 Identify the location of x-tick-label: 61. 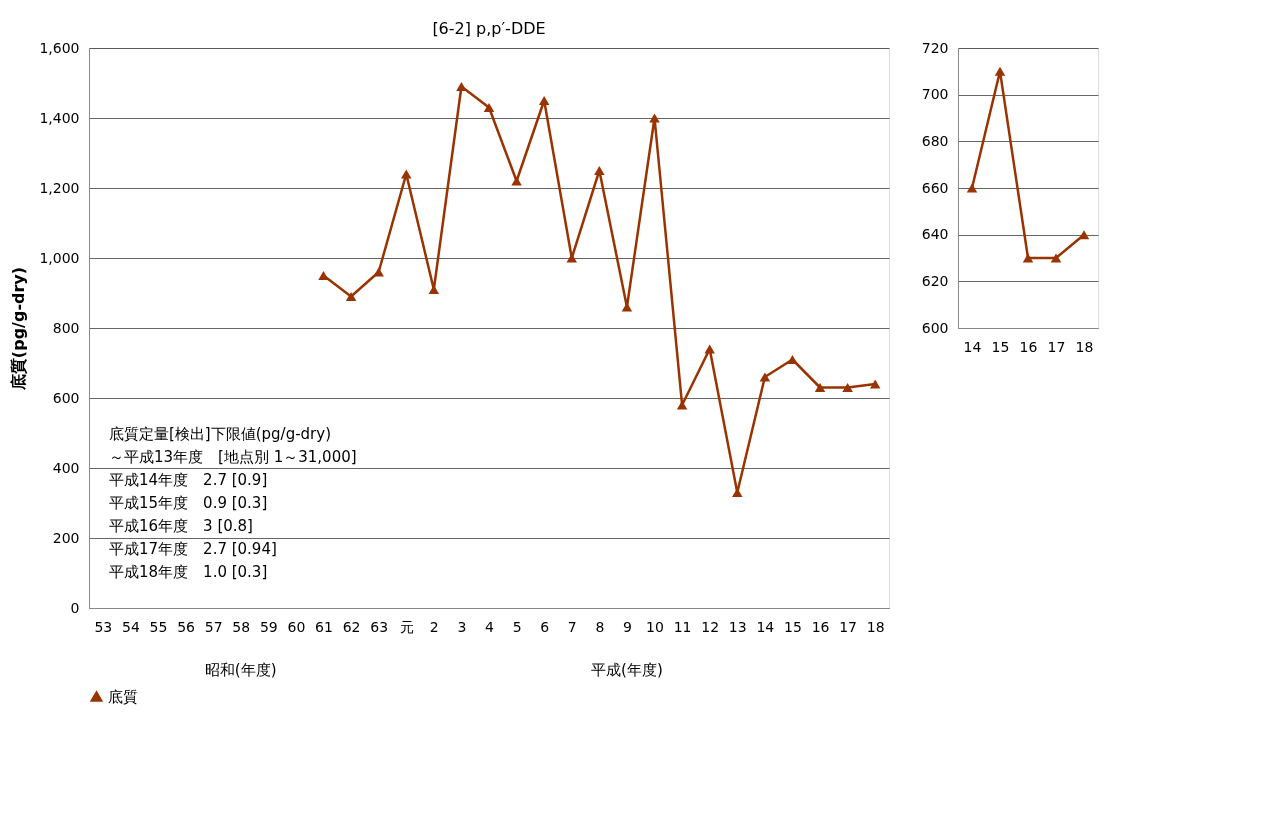
(324, 626).